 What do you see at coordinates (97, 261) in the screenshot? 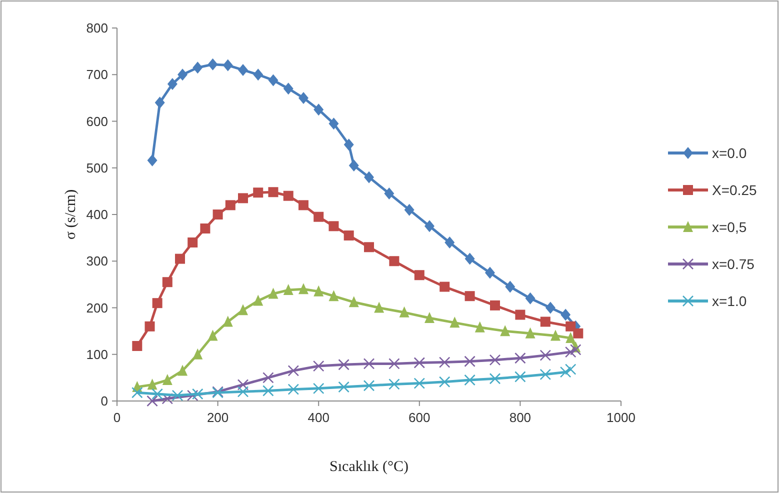
I see `y-tick-label: 300` at bounding box center [97, 261].